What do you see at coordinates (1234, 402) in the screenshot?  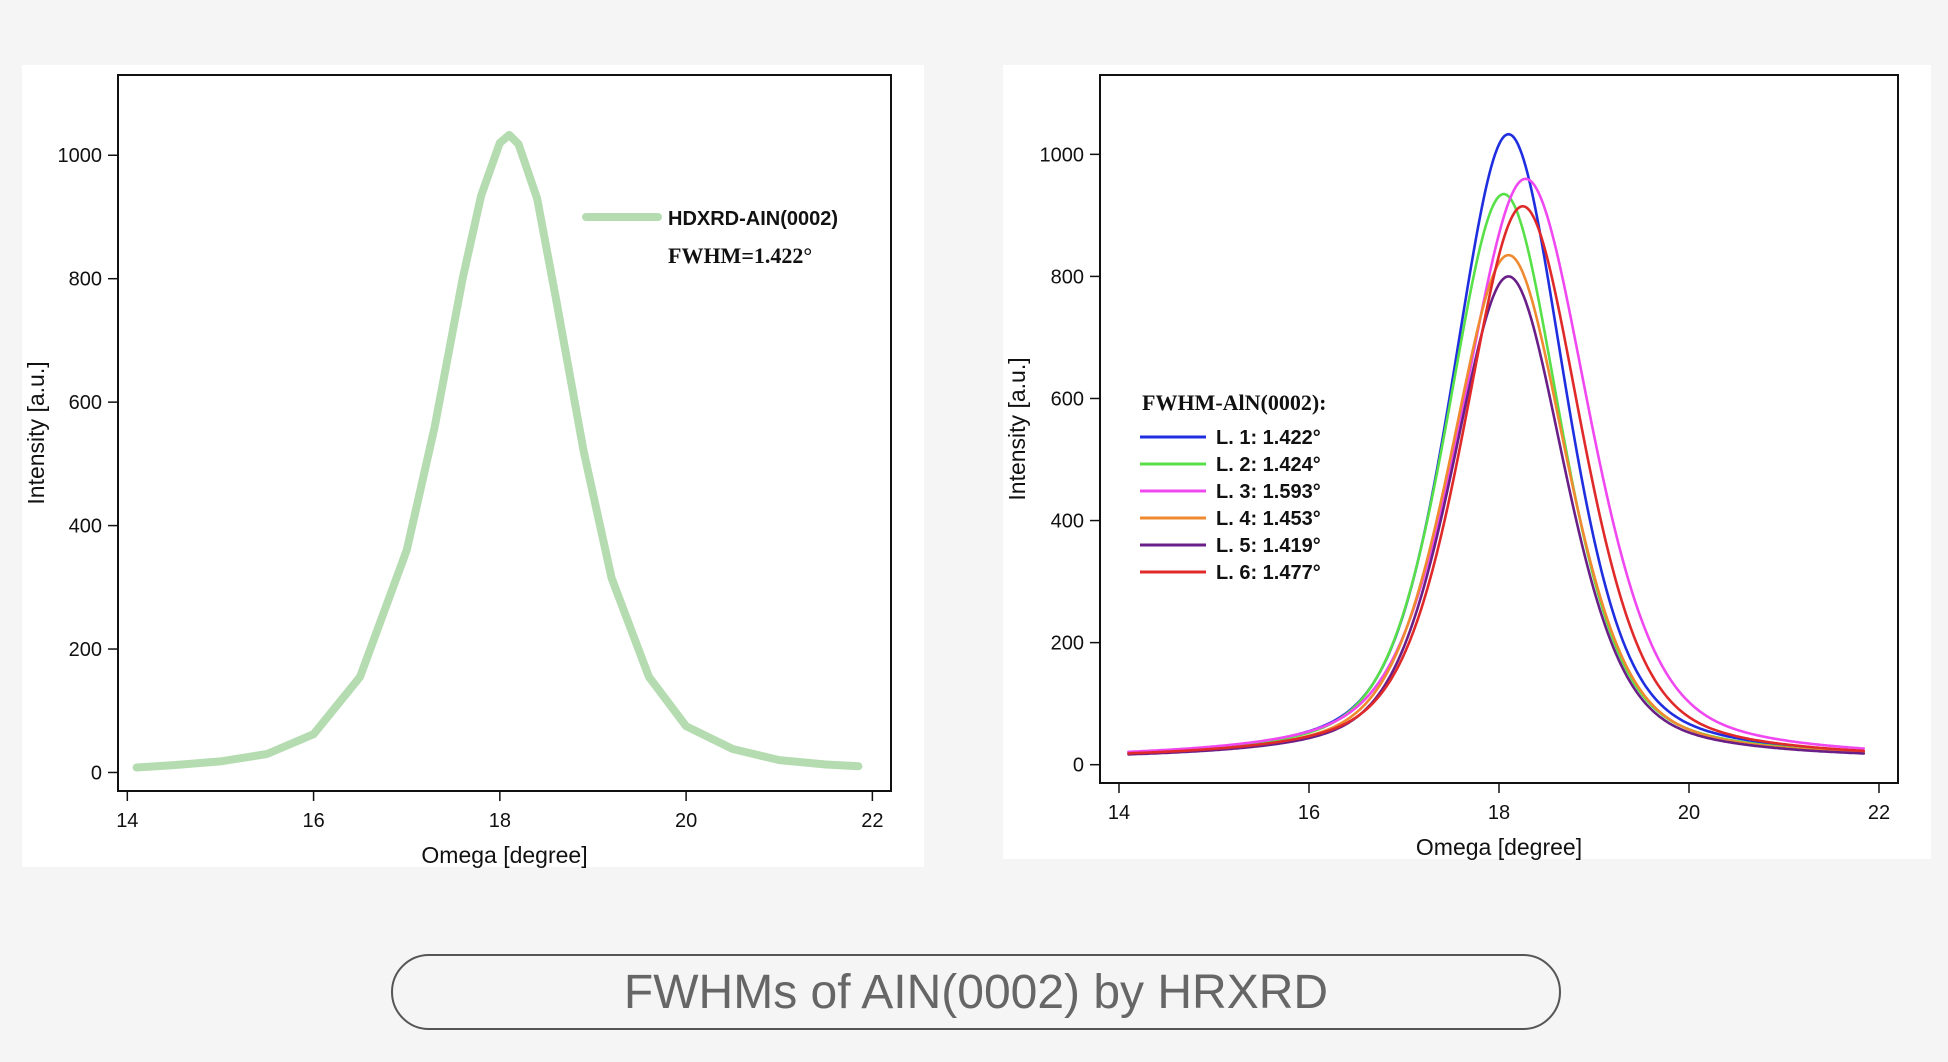 I see `legend-title: FWHM-AlN(0002):` at bounding box center [1234, 402].